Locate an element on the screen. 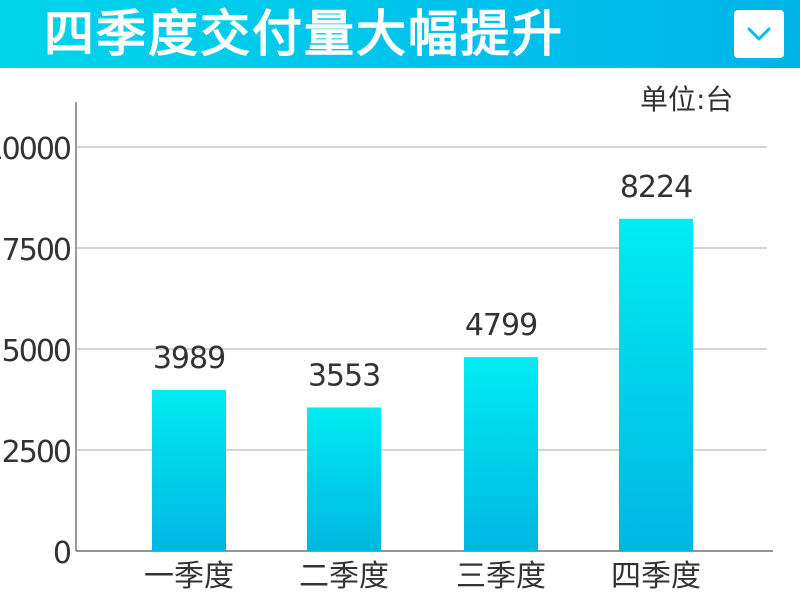 This screenshot has width=800, height=600. header-banner: 四季度交付量大幅提升 is located at coordinates (400, 34).